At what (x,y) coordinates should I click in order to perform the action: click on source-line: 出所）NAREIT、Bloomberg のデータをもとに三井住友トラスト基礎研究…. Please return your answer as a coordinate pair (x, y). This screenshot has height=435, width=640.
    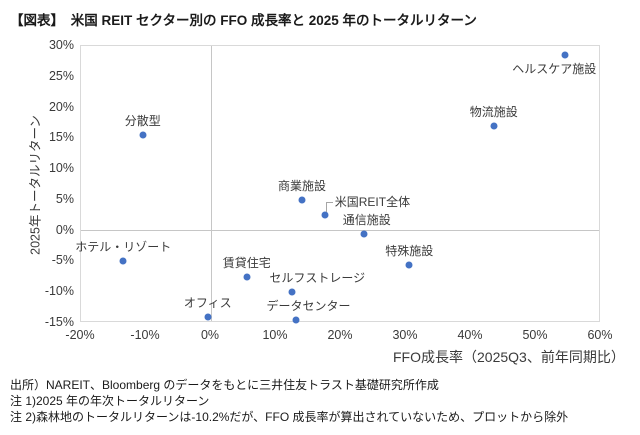
    Looking at the image, I should click on (224, 385).